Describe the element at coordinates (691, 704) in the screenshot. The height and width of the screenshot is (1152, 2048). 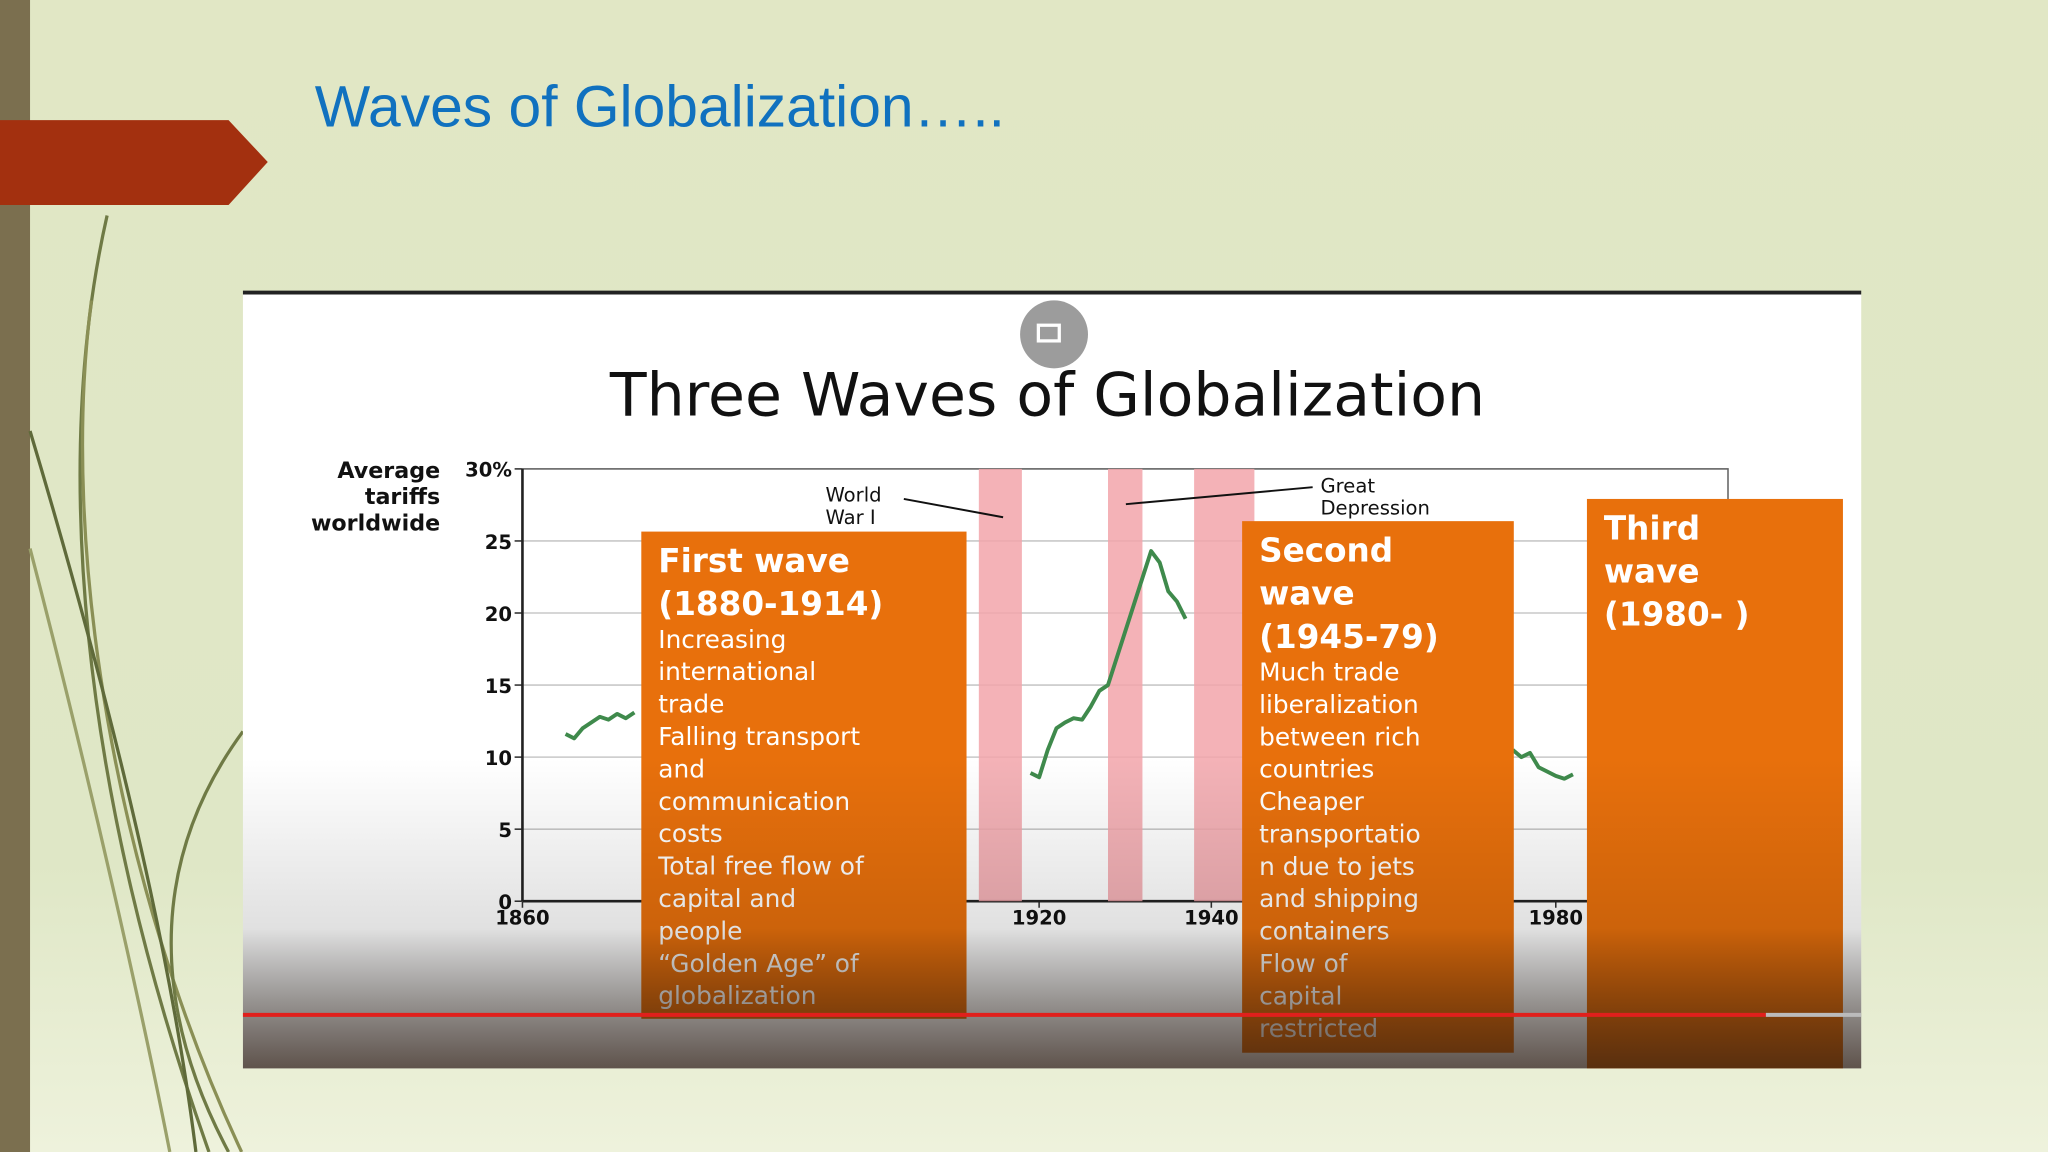
I see `wave-body: trade` at that location.